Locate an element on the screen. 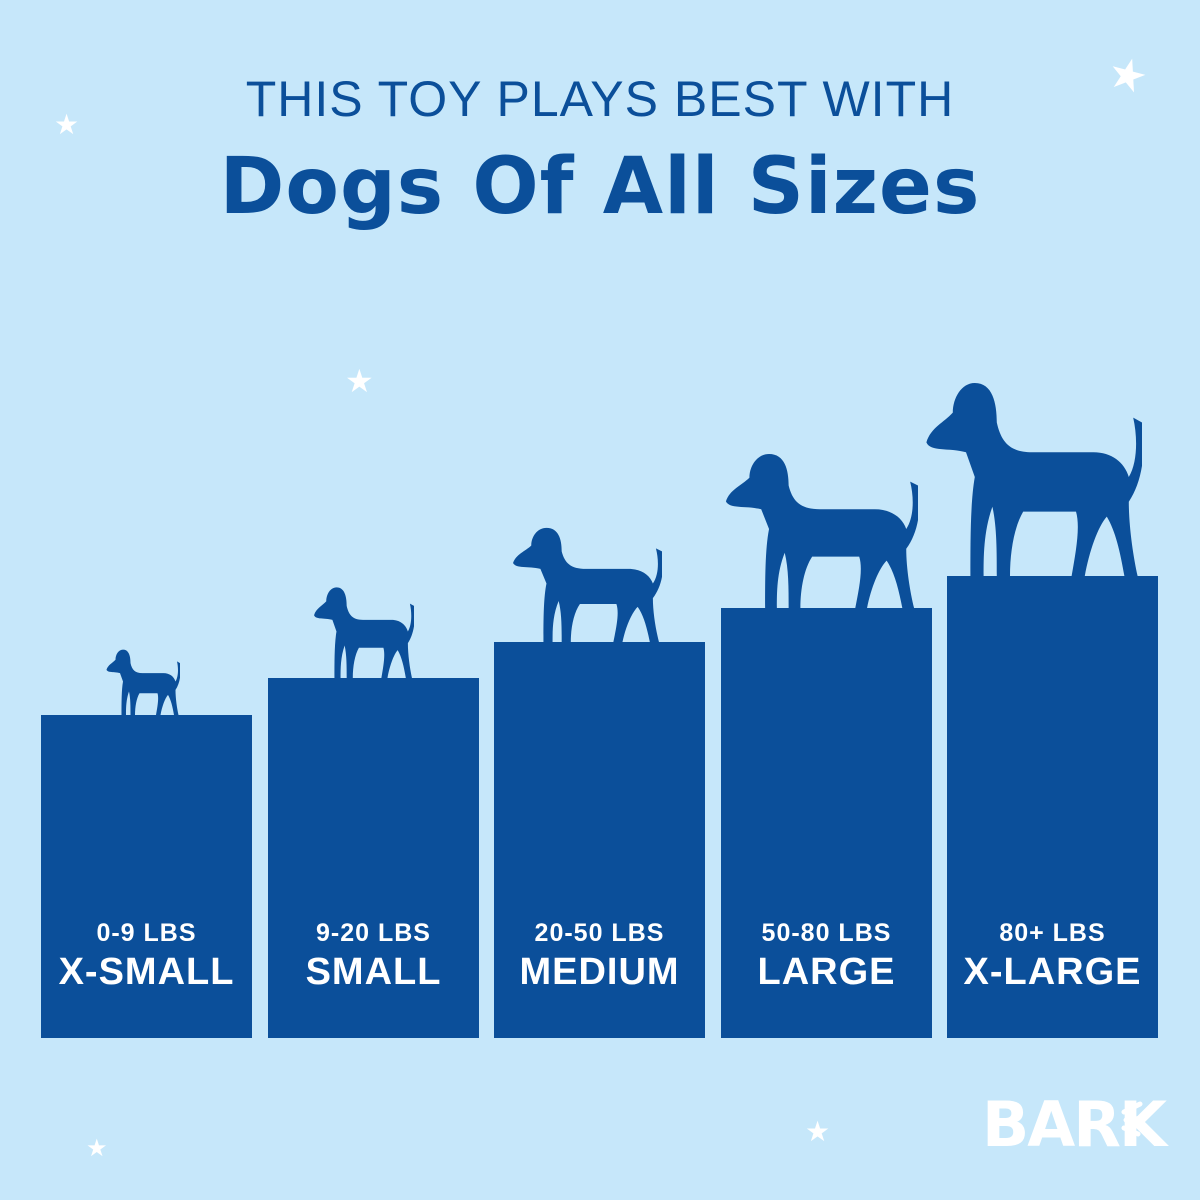 This screenshot has width=1200, height=1200. terrier-silhouette-icon is located at coordinates (364, 632).